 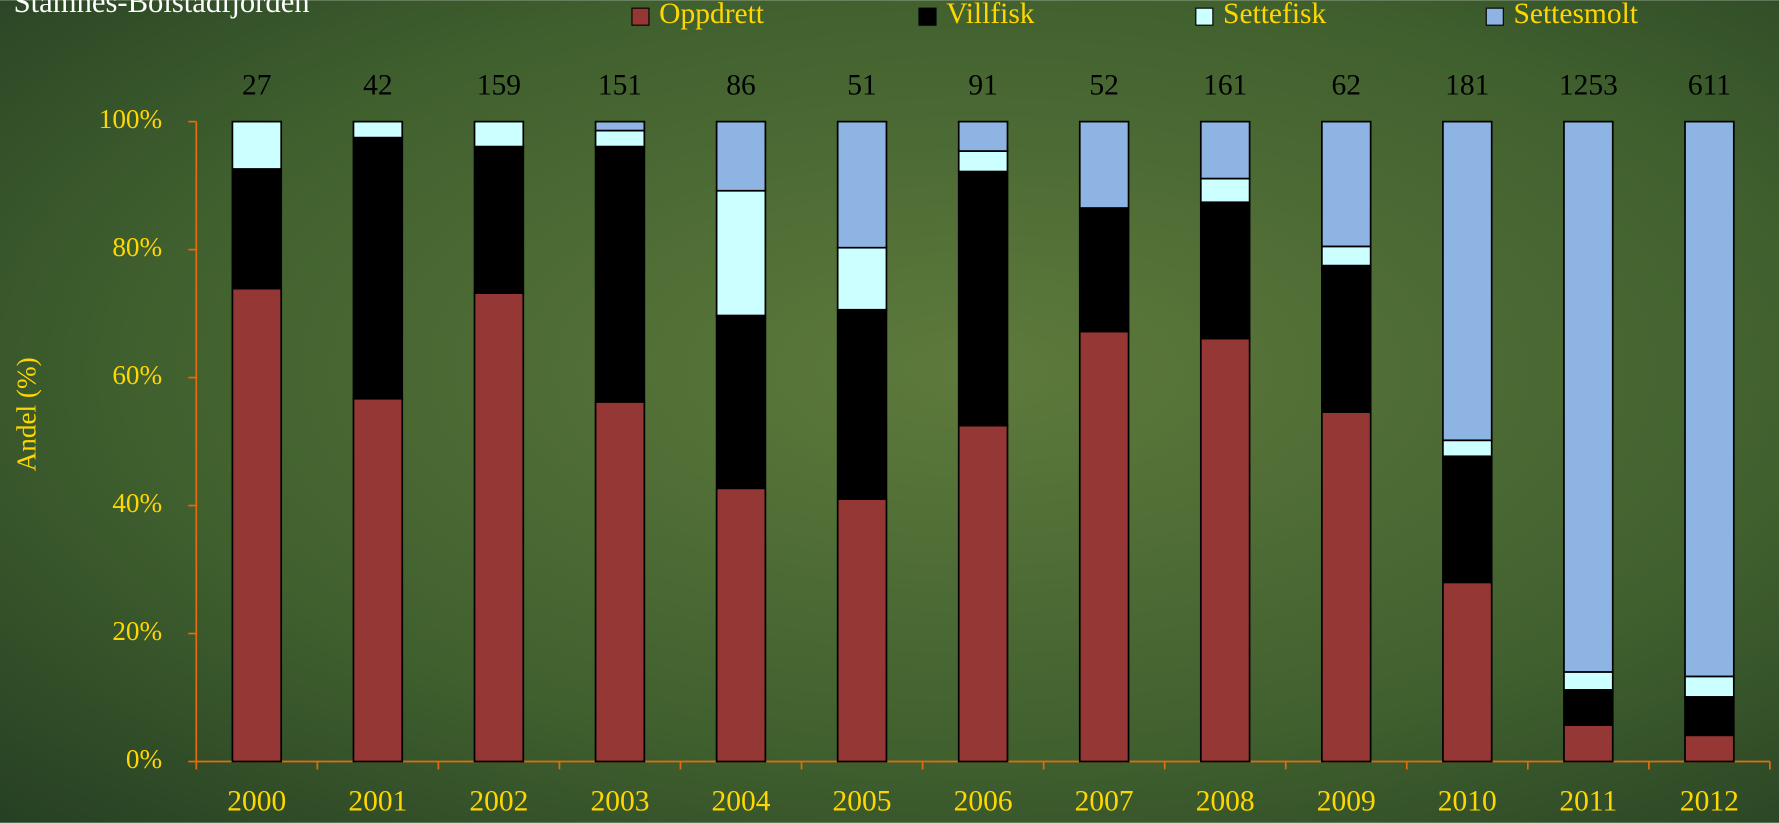 What do you see at coordinates (1225, 85) in the screenshot?
I see `total-label: 161` at bounding box center [1225, 85].